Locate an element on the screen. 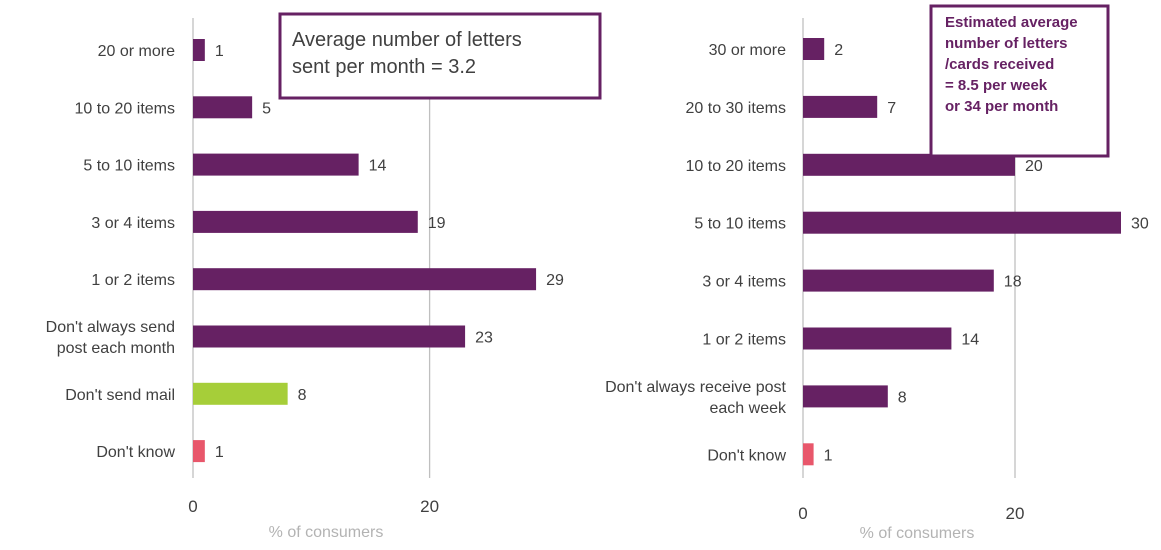 The image size is (1161, 550). data-label: 7 is located at coordinates (891, 108).